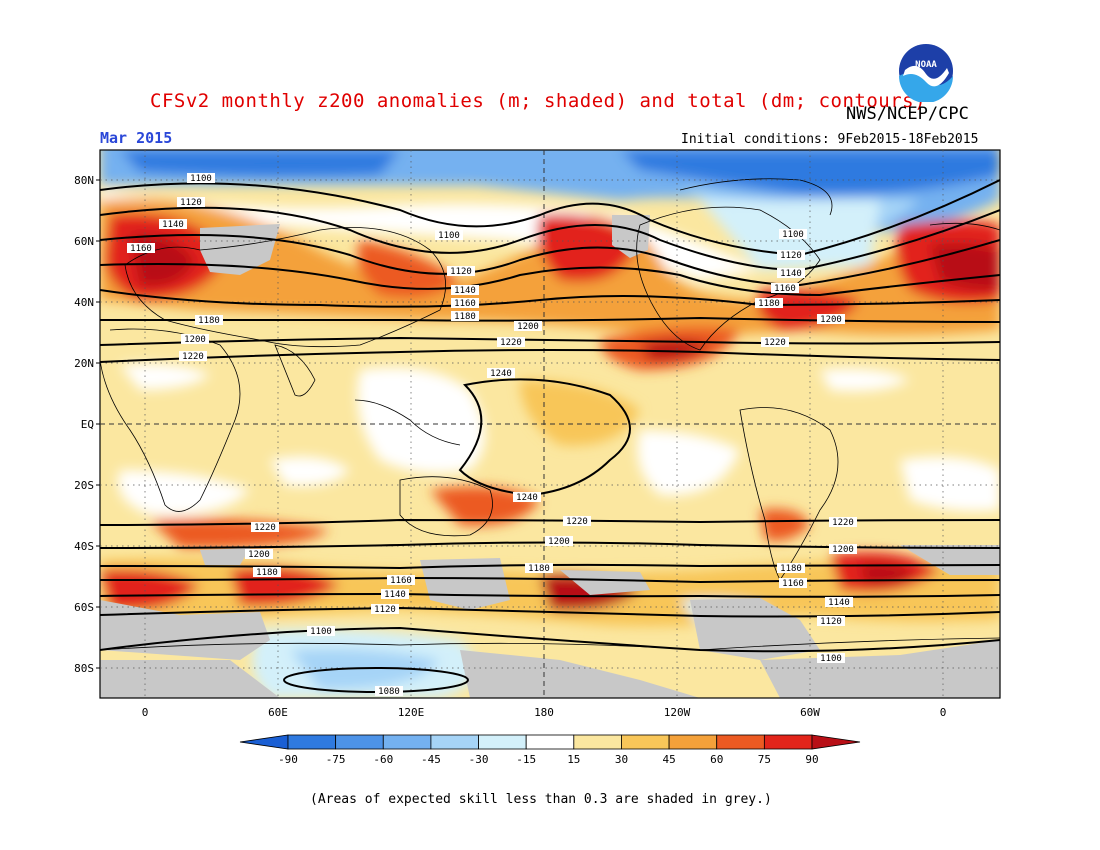 The image size is (1100, 850). I want to click on agency-label: NWS/NCEP/CPC, so click(907, 114).